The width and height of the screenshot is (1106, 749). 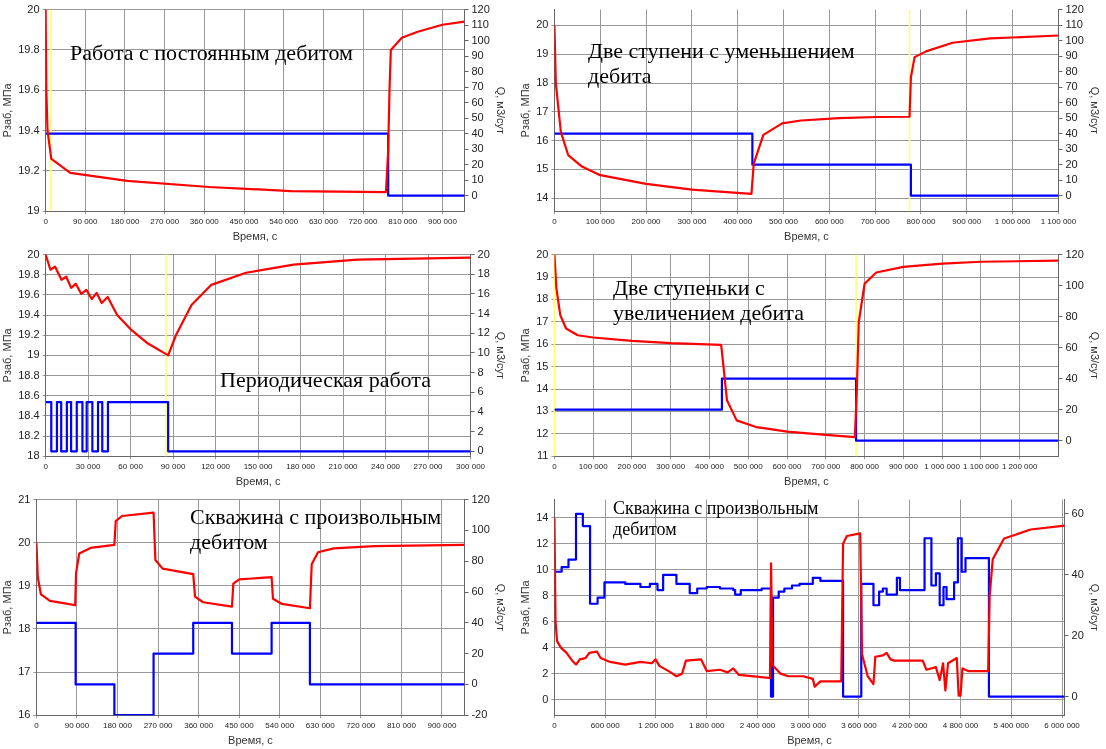 I want to click on y2-tick-label: 50, so click(x=477, y=117).